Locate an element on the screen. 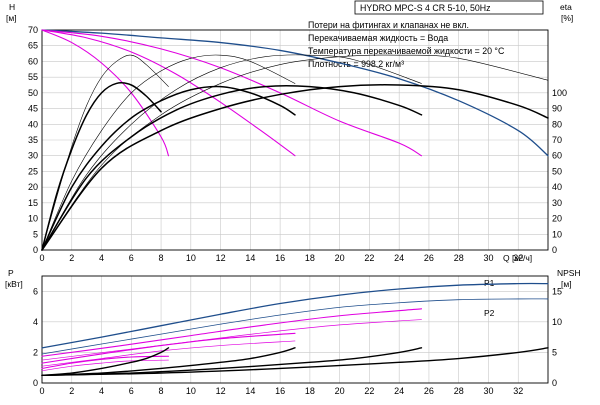  power-y-right-tick-label: 0 is located at coordinates (554, 383).